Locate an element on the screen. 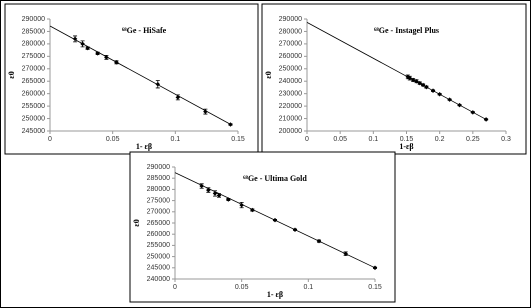 The width and height of the screenshot is (531, 308). y-tick-label: 200000 is located at coordinates (290, 131).